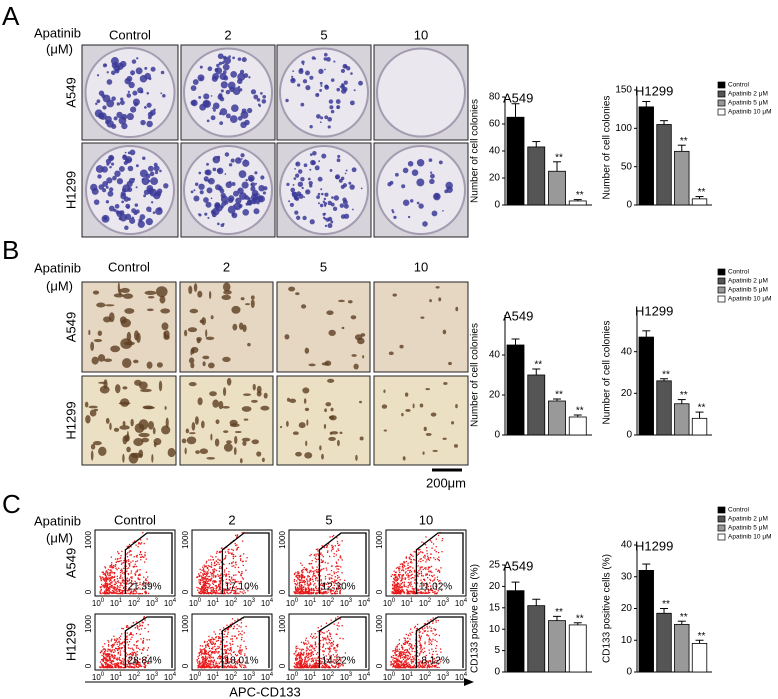 This screenshot has height=699, width=778. What do you see at coordinates (466, 675) in the screenshot?
I see `tick-exp: 4` at bounding box center [466, 675].